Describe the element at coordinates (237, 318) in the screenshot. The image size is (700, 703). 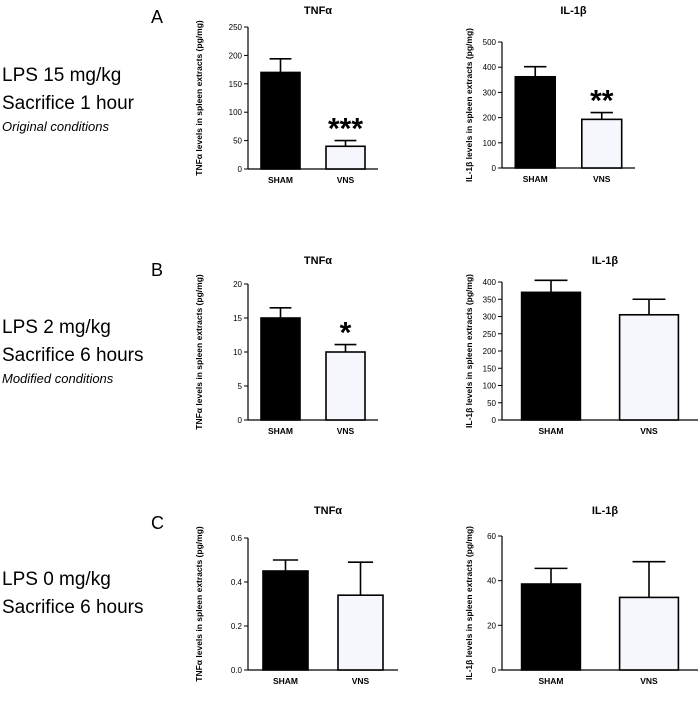
I see `y-tick-label: 15` at that location.